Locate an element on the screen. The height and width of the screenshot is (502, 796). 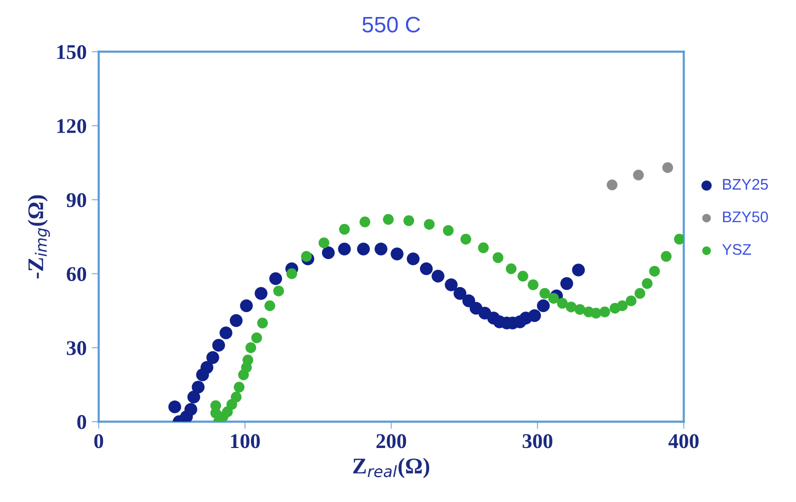
chart-title: 550 C is located at coordinates (391, 24).